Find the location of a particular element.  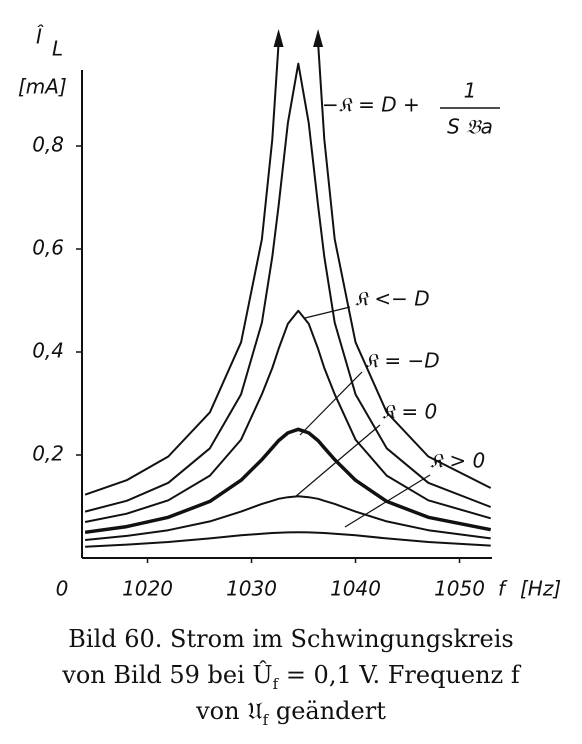

y-label-sub: L is located at coordinates (57, 49).